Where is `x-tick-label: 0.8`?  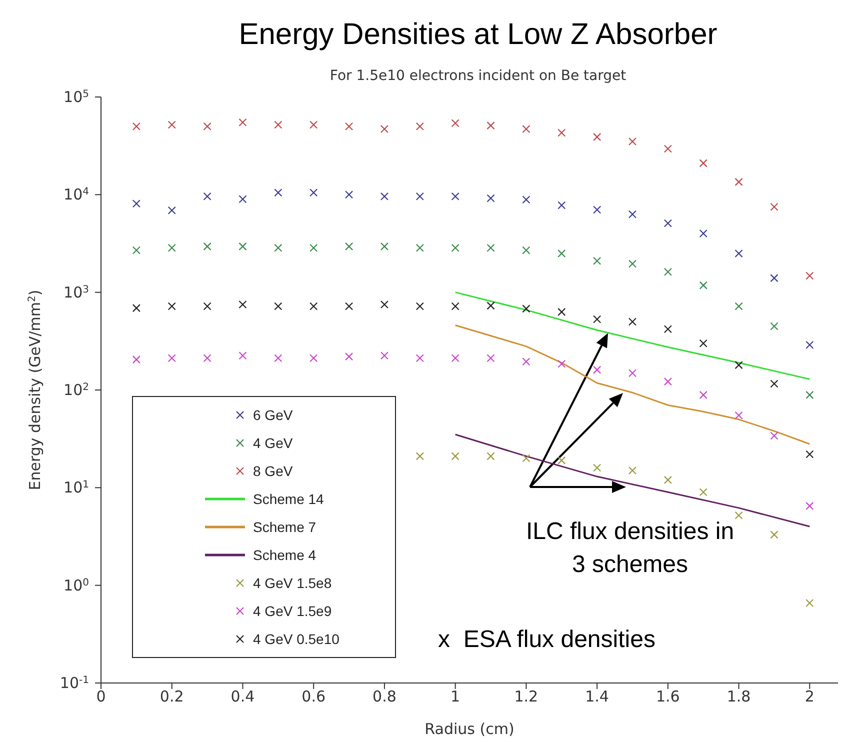
x-tick-label: 0.8 is located at coordinates (384, 697).